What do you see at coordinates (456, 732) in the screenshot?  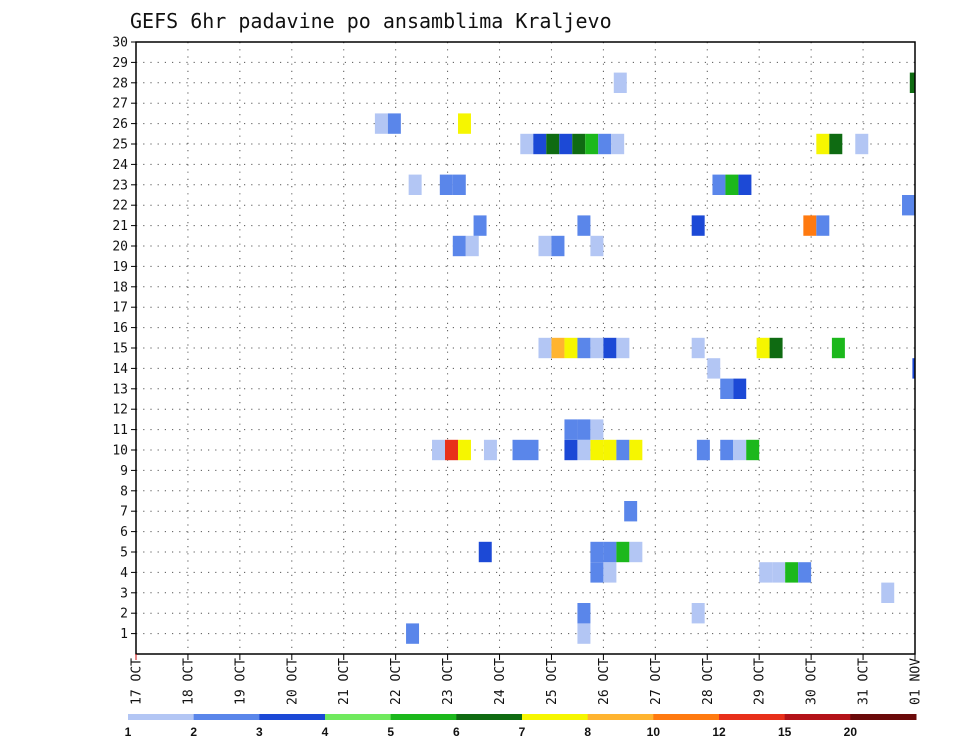 I see `colorbar-label: 6` at bounding box center [456, 732].